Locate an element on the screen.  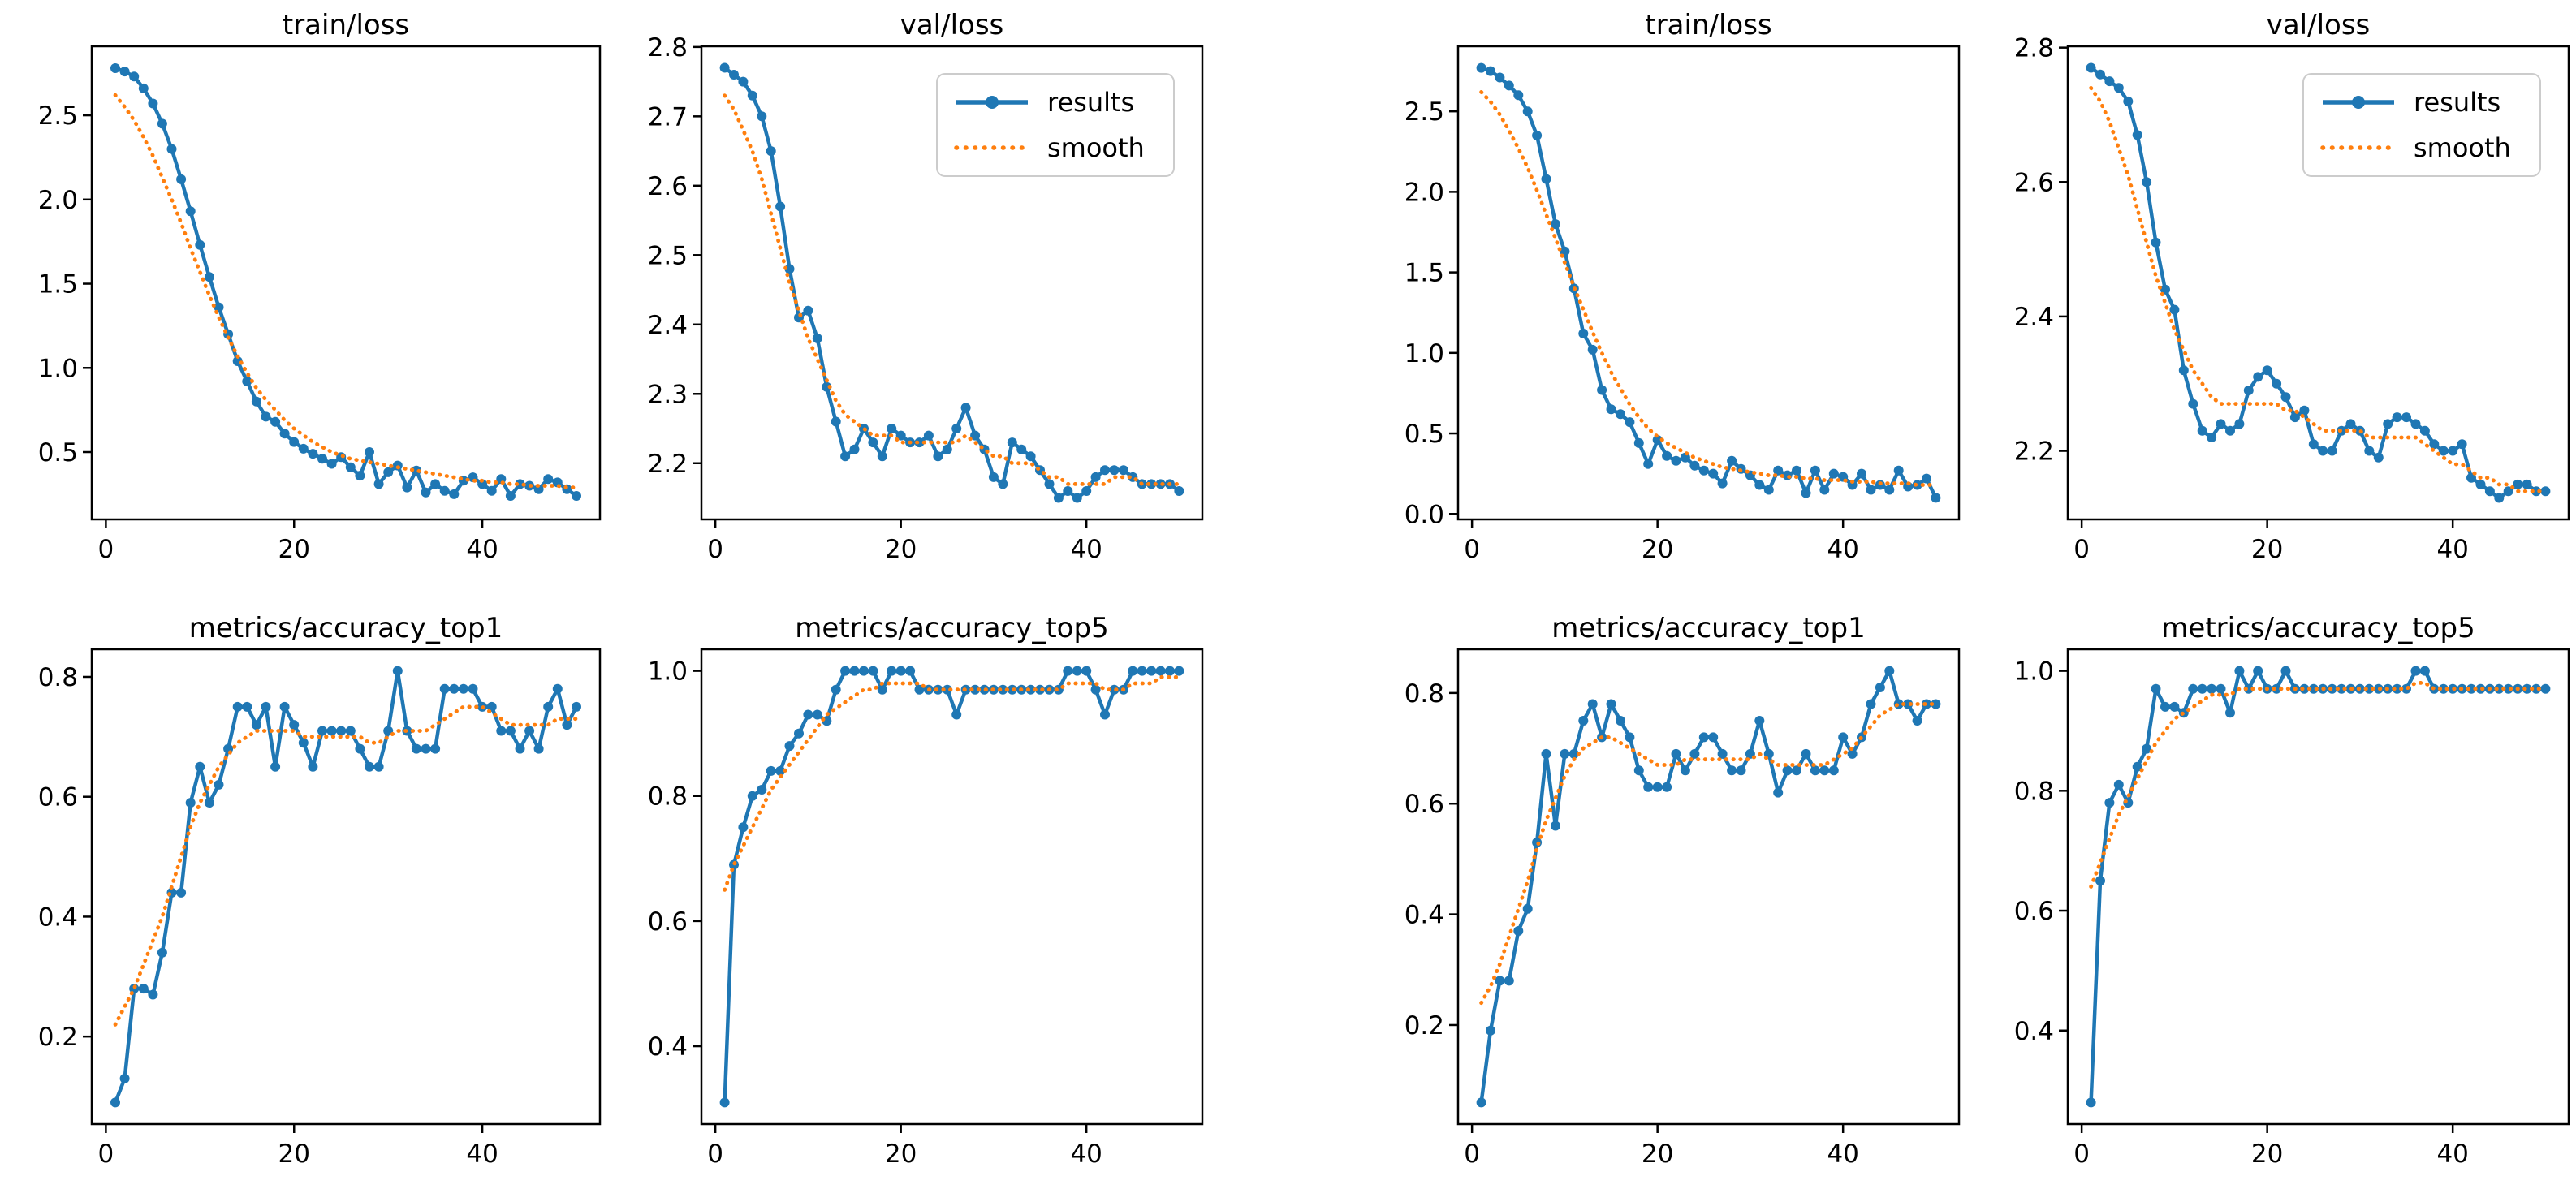
plot-area-right-accuracy-top1 is located at coordinates (1708, 887).